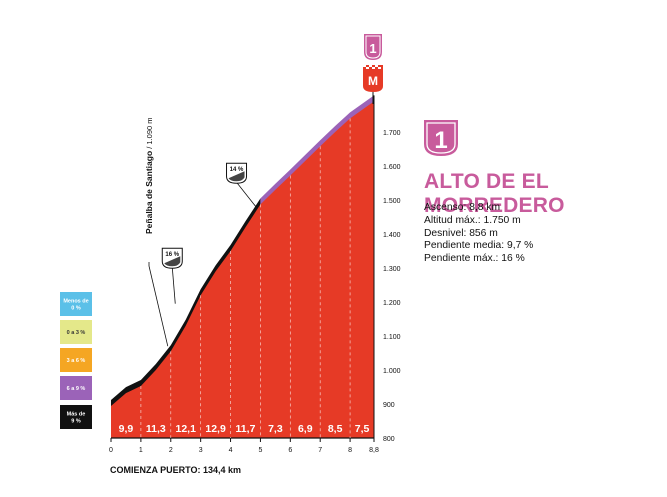  I want to click on legend-label: 9 %, so click(76, 422).